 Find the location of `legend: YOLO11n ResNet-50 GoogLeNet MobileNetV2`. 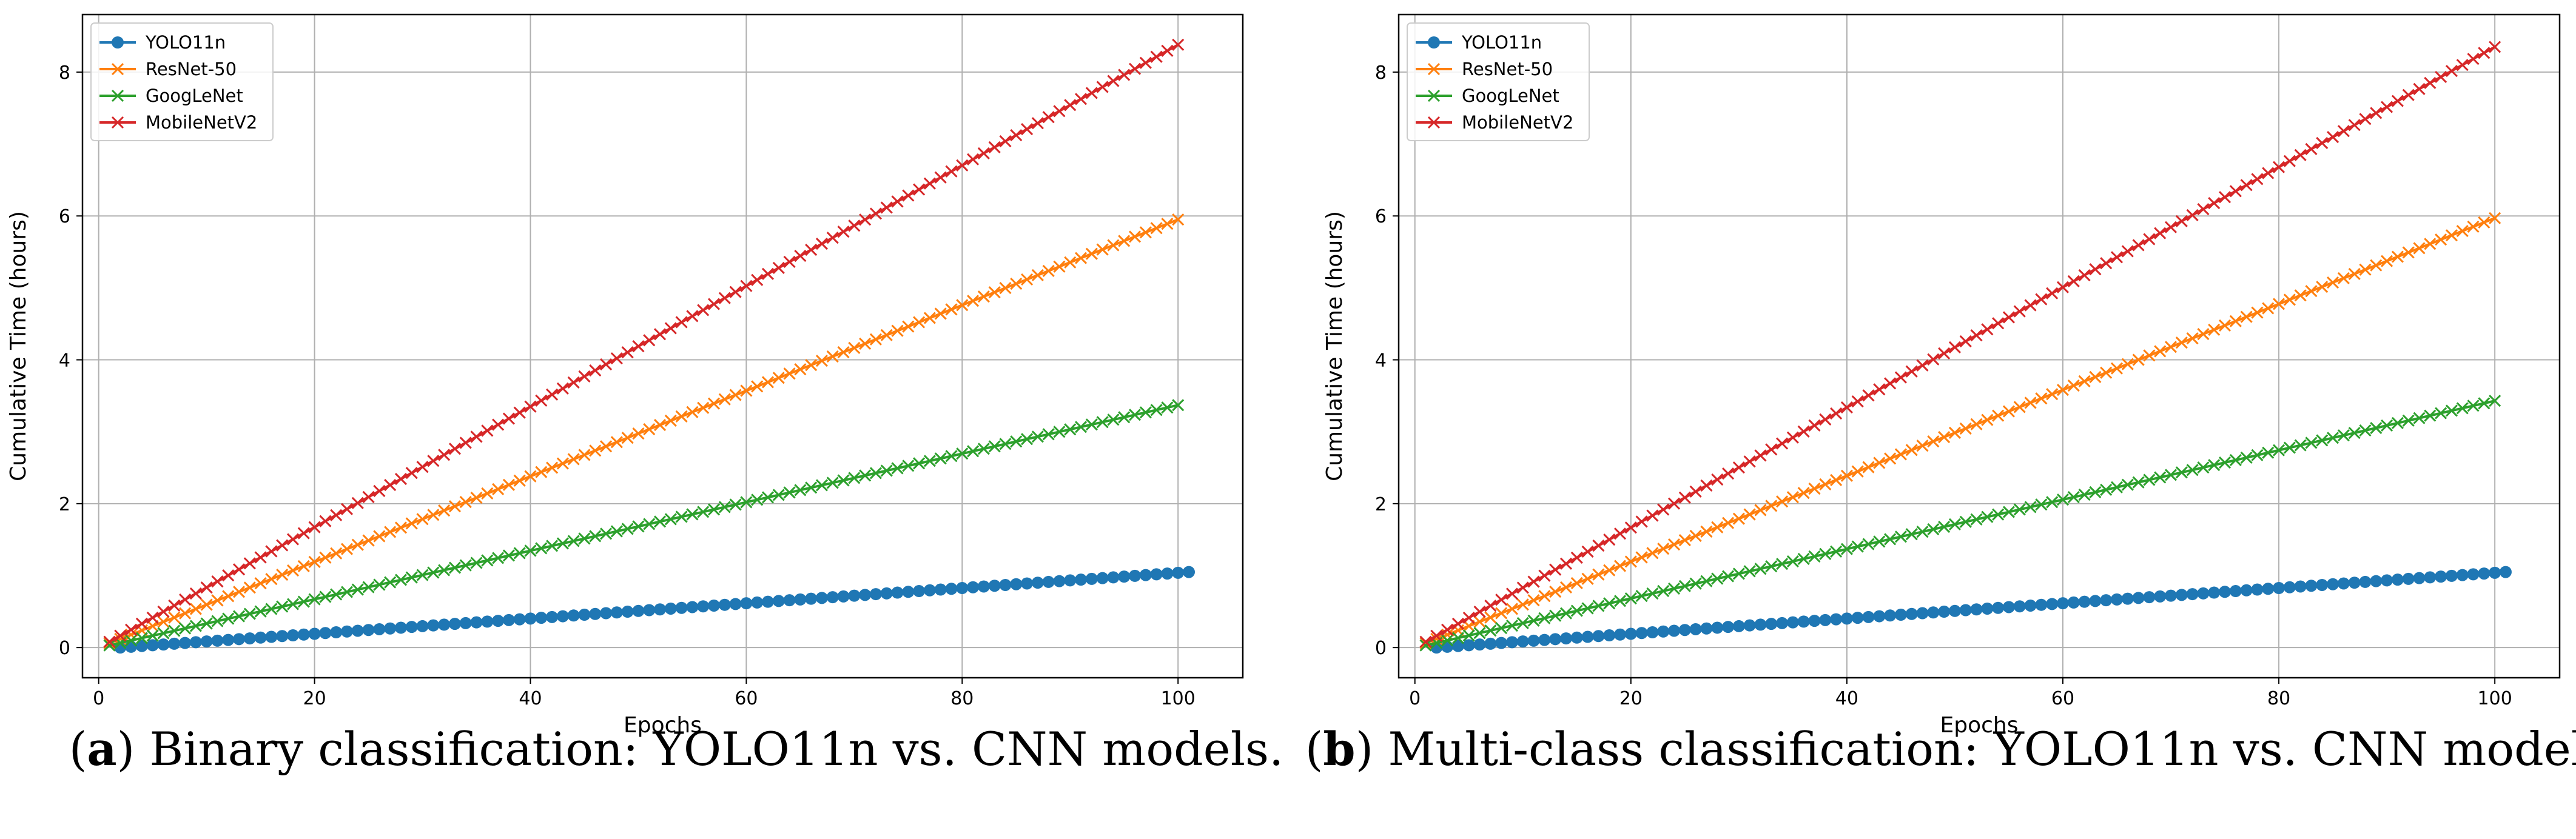

legend: YOLO11n ResNet-50 GoogLeNet MobileNetV2 is located at coordinates (182, 81).